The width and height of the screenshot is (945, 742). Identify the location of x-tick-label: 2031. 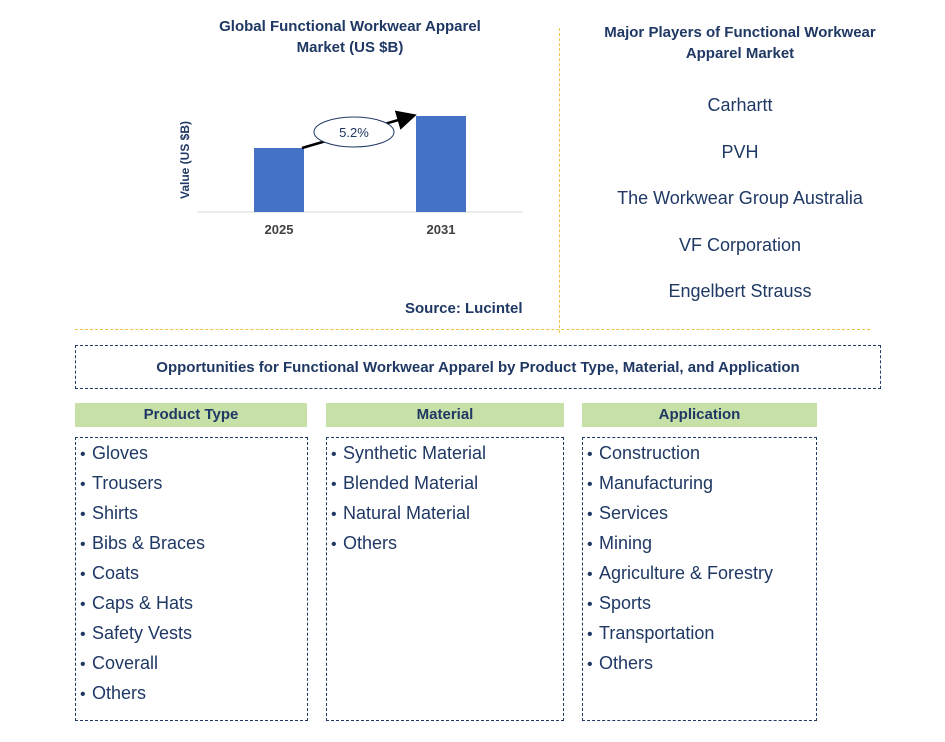
(441, 229).